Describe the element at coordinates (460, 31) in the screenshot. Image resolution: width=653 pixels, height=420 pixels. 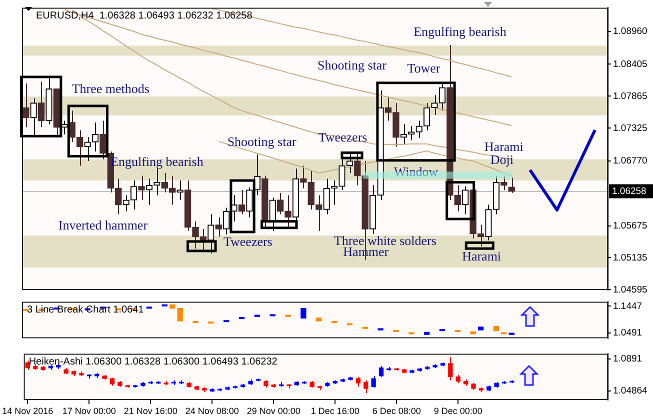
I see `annotation: Engulfing bearish` at that location.